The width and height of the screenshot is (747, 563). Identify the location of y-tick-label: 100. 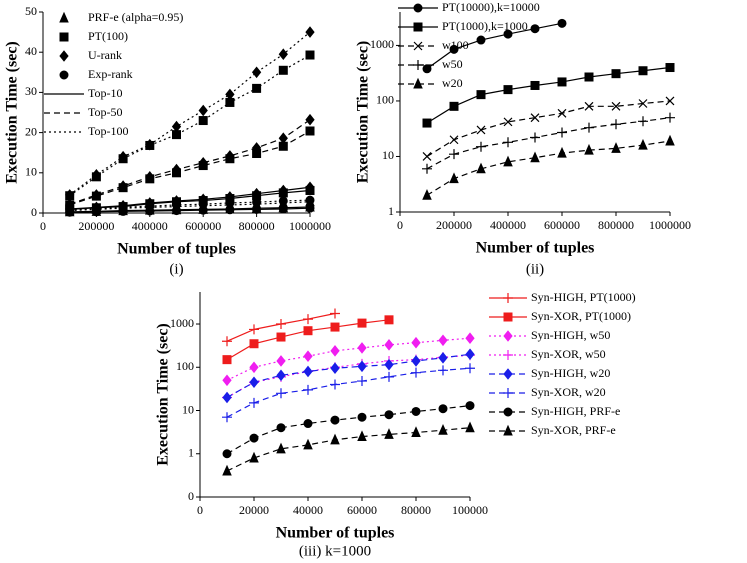
(185, 366).